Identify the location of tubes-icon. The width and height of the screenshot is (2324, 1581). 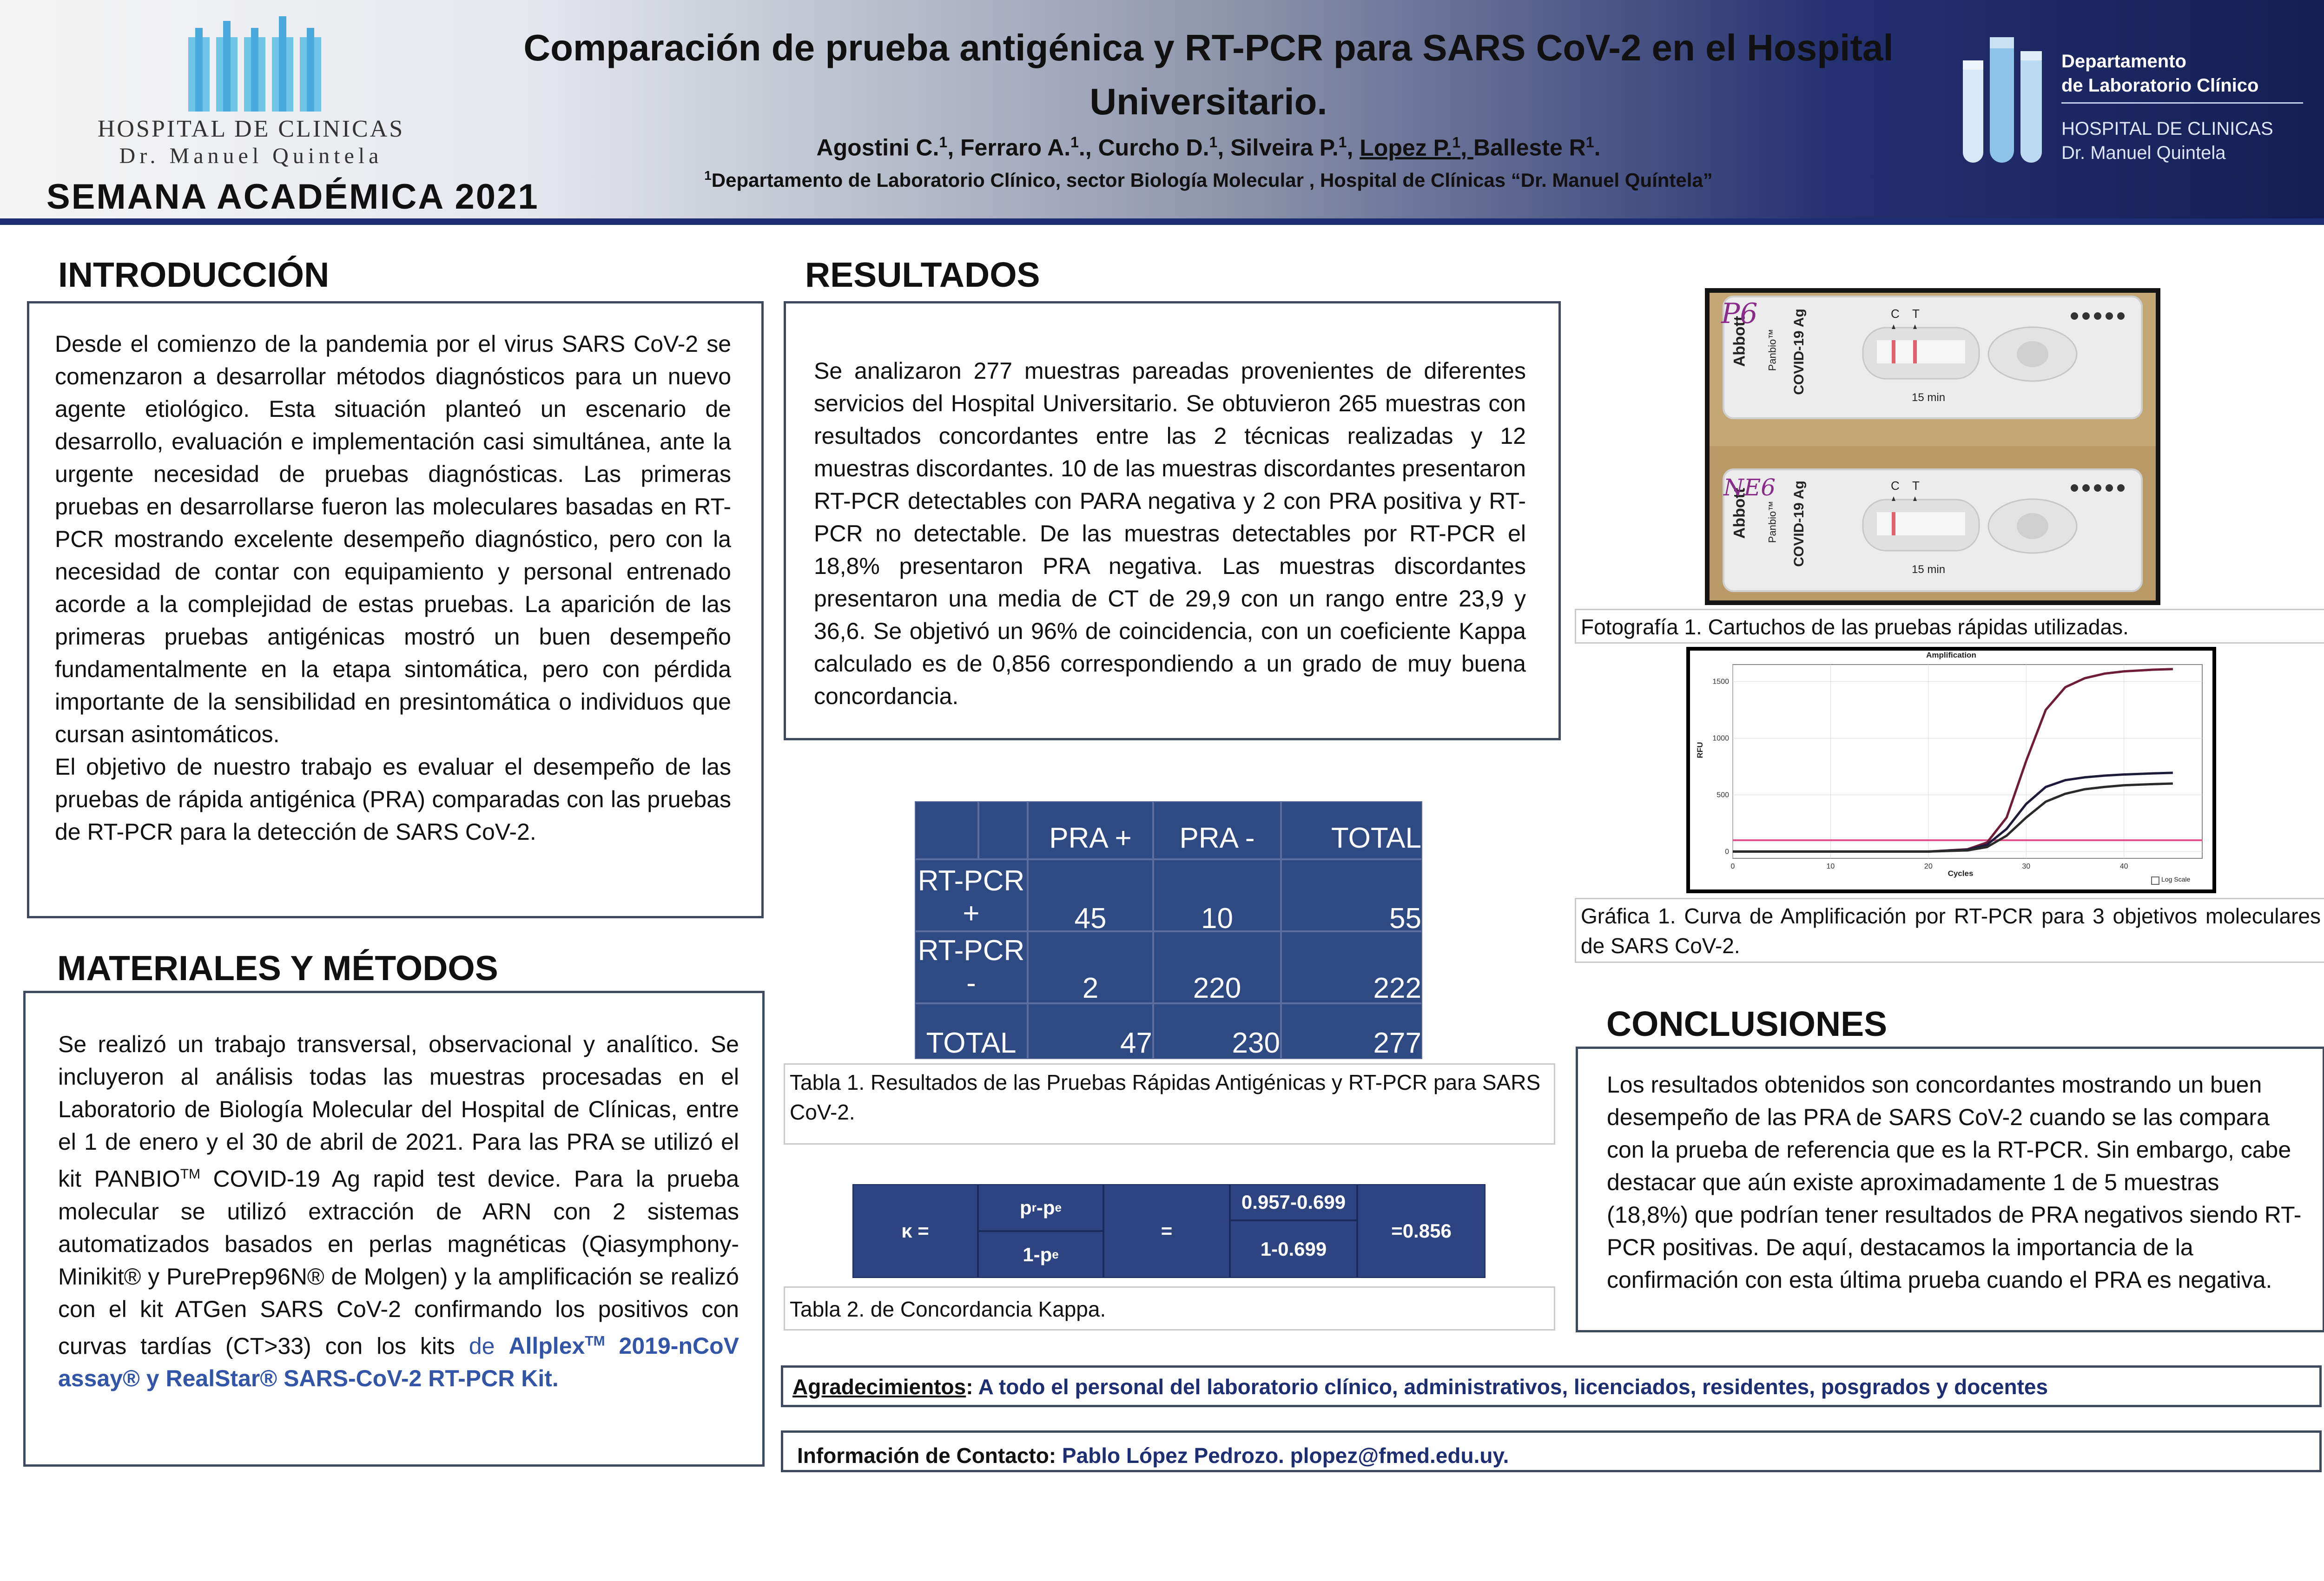
(254, 64).